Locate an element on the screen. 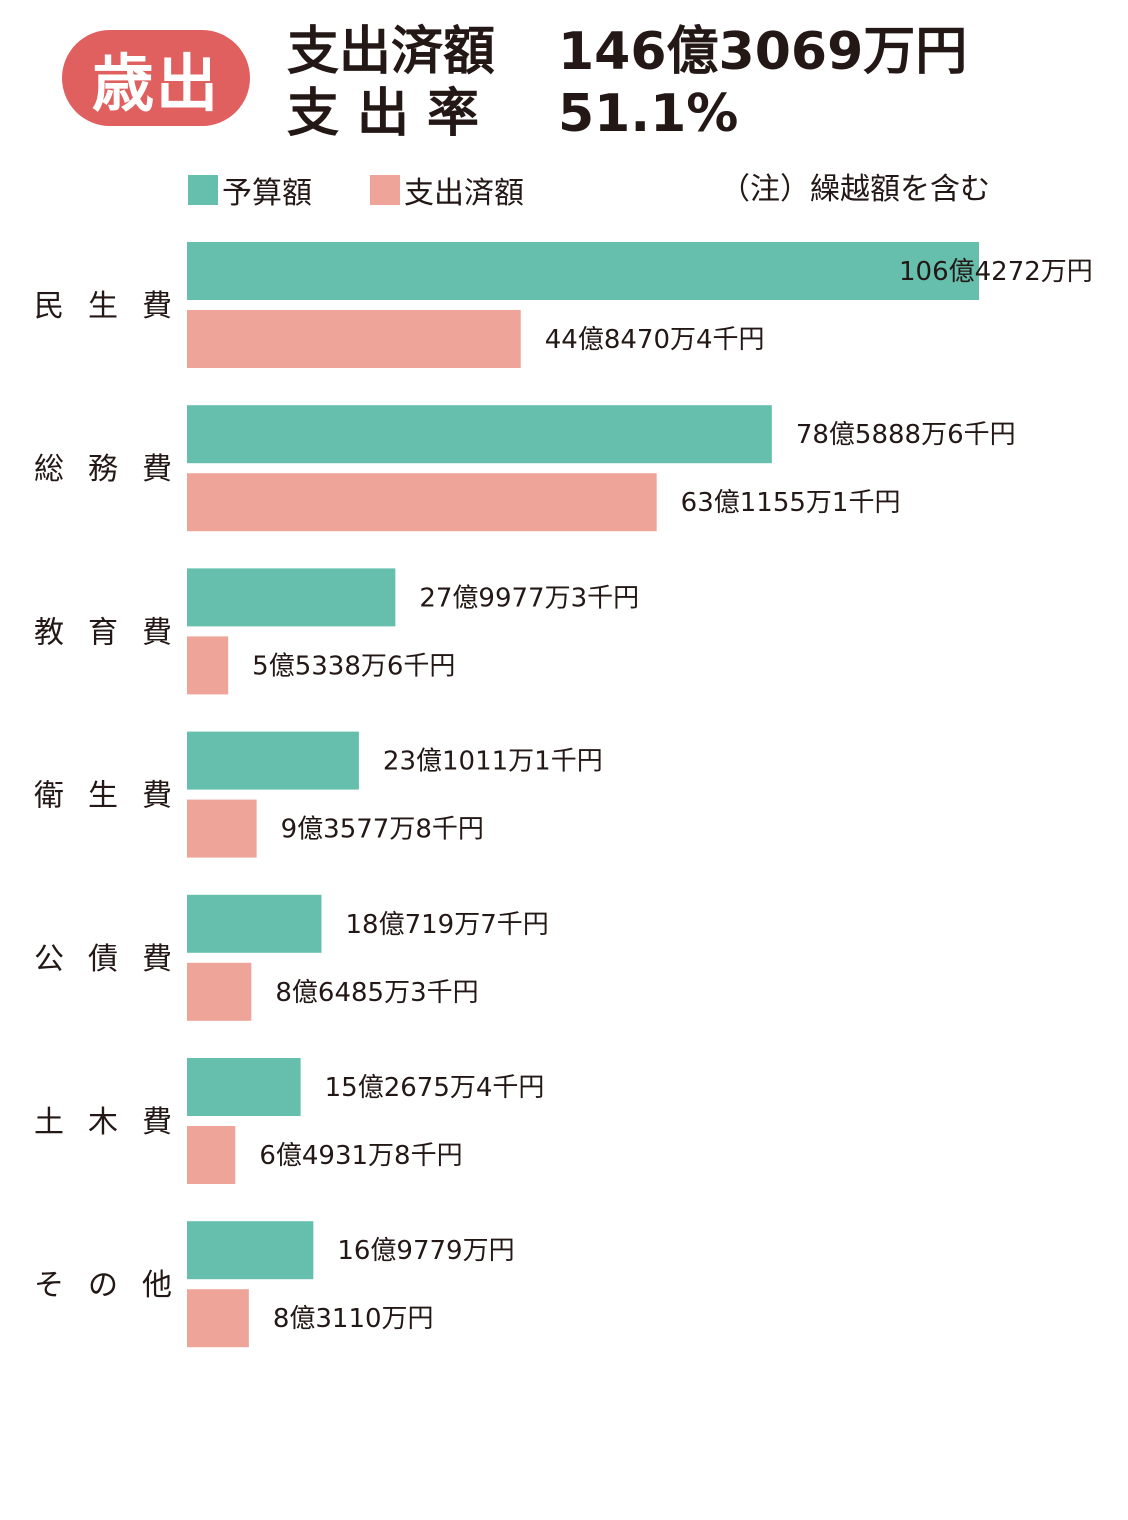  legend: 予算額 支出済額 （注）繰越額を含む is located at coordinates (589, 190).